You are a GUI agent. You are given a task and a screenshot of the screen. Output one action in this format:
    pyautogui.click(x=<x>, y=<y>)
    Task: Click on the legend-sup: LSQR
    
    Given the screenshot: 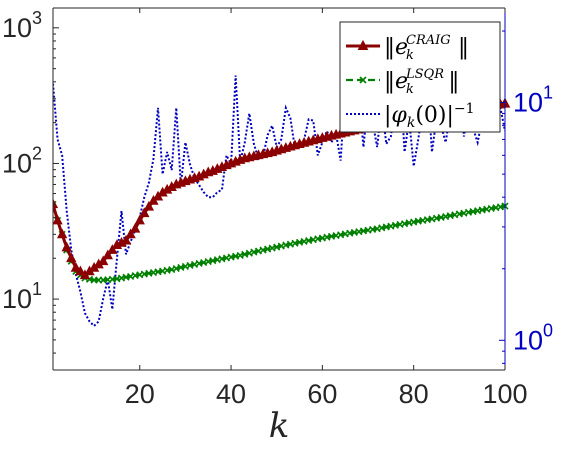 What is the action you would take?
    pyautogui.click(x=424, y=74)
    